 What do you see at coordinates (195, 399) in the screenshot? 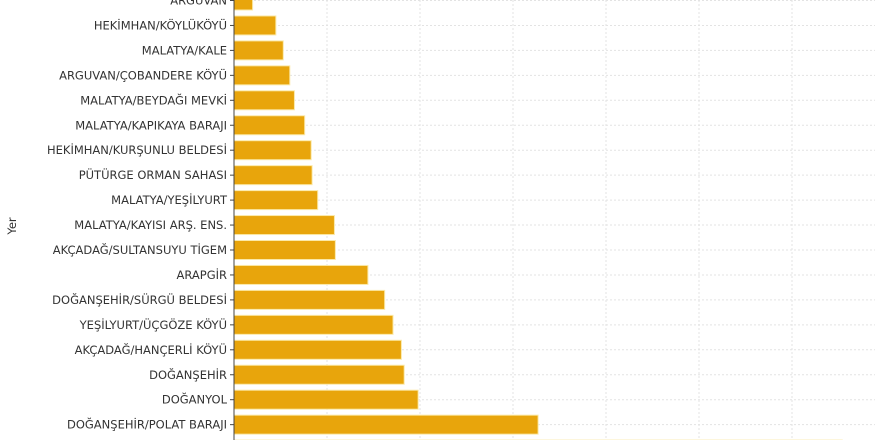
I see `category-label: DOĞANYOL` at bounding box center [195, 399].